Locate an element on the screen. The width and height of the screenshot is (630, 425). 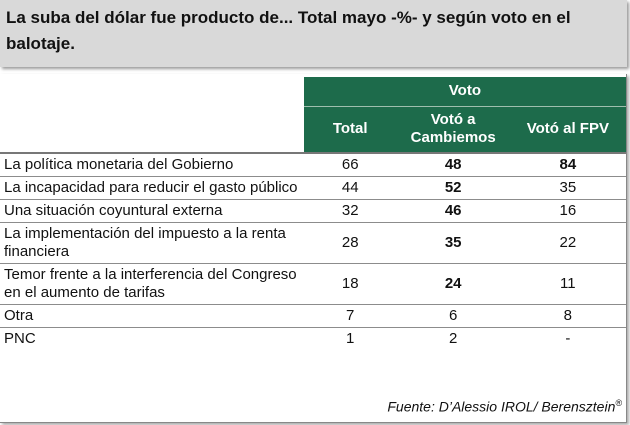
table-row: Otra 7 6 8 is located at coordinates (313, 316).